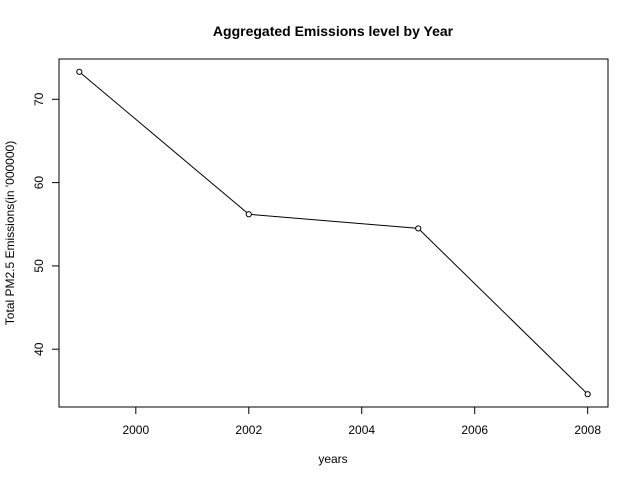  I want to click on chart-title: Aggregated Emissions level by Year, so click(333, 31).